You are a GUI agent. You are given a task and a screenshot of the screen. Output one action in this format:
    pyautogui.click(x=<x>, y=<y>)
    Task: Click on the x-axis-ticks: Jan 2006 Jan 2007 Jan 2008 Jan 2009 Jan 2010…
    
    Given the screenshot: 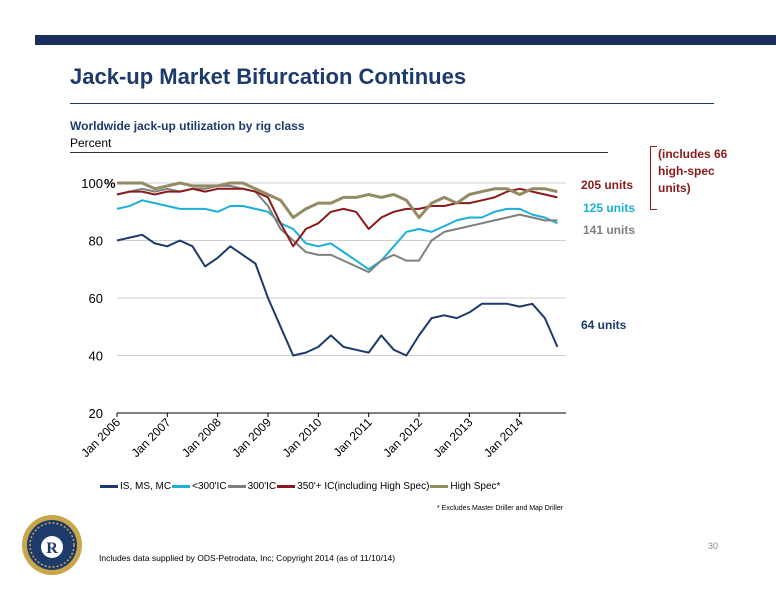 What is the action you would take?
    pyautogui.click(x=302, y=436)
    